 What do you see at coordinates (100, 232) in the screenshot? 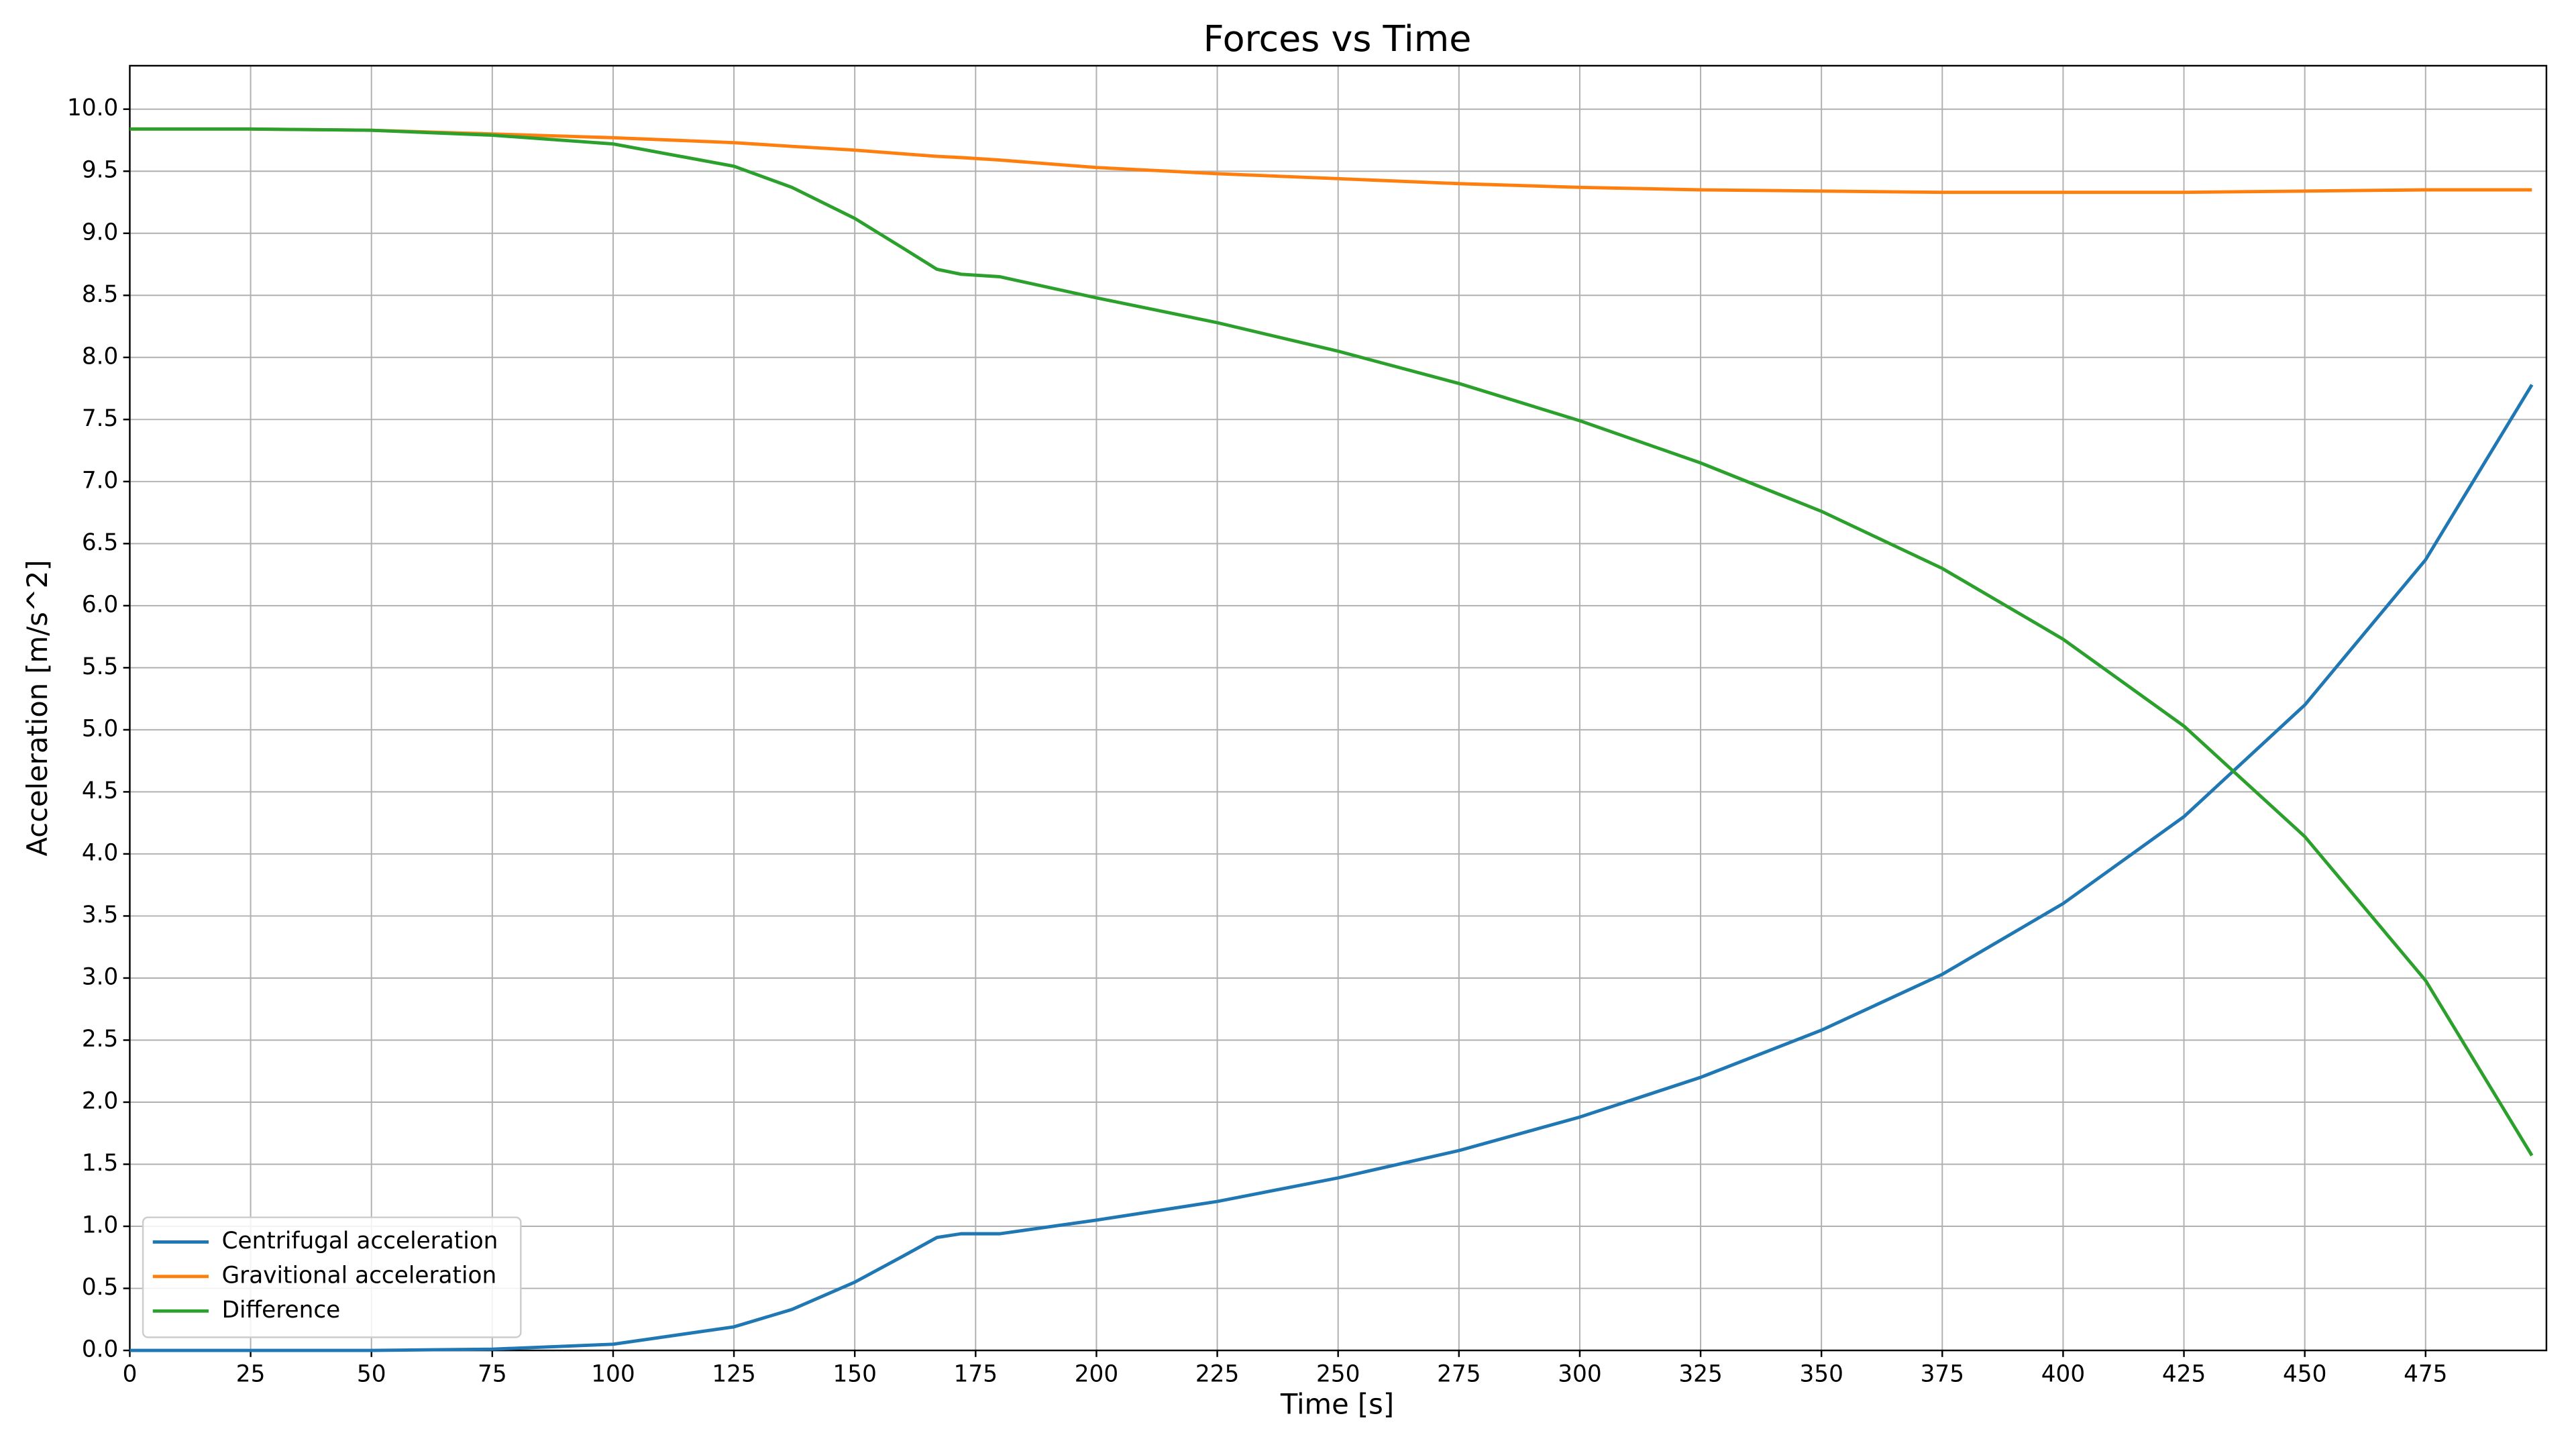
I see `y-tick-label: 9.0` at bounding box center [100, 232].